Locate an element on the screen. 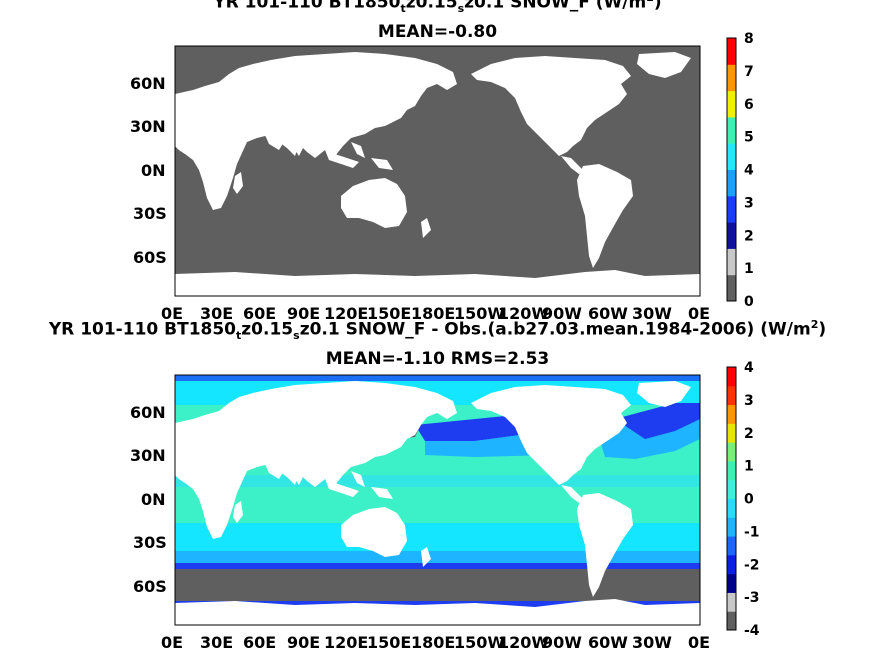  colorbar-tick-label: -4 is located at coordinates (752, 631).